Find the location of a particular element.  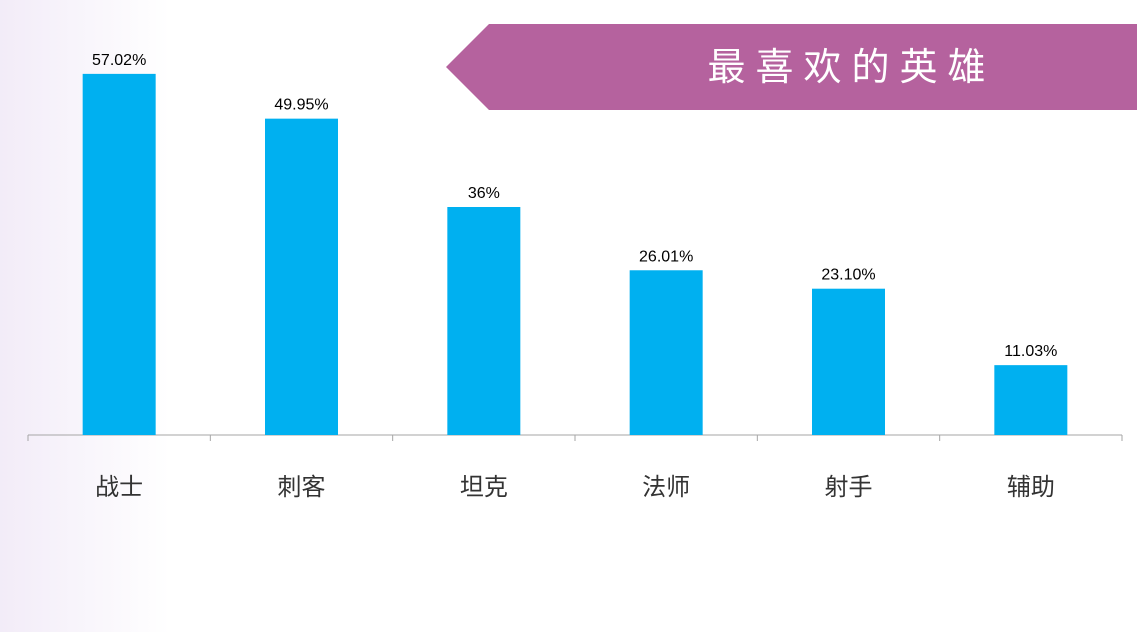

category-label: 辅助 is located at coordinates (1031, 487).